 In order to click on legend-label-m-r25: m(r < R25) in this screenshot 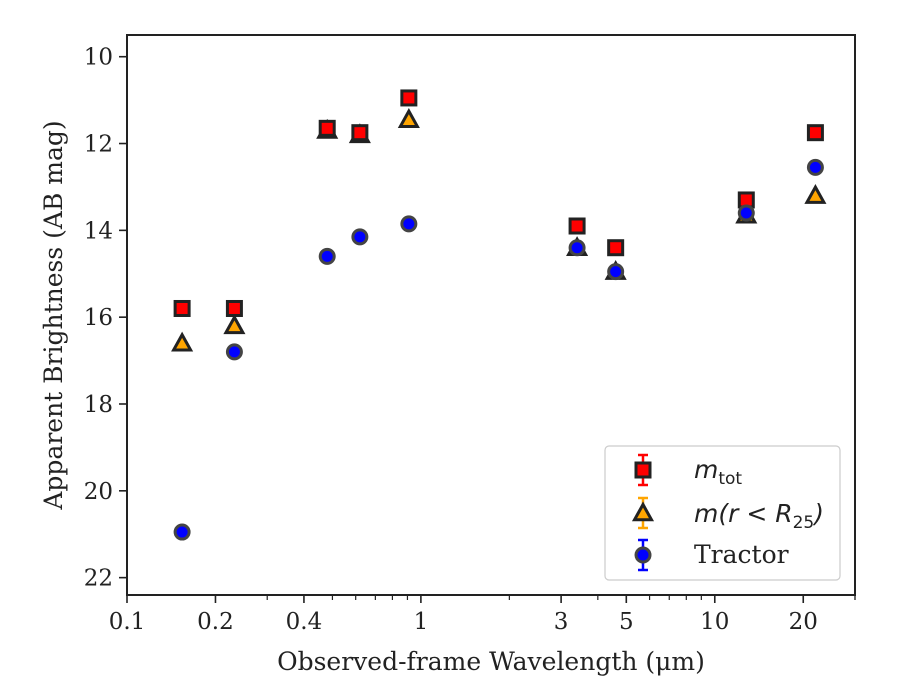, I will do `click(759, 516)`.